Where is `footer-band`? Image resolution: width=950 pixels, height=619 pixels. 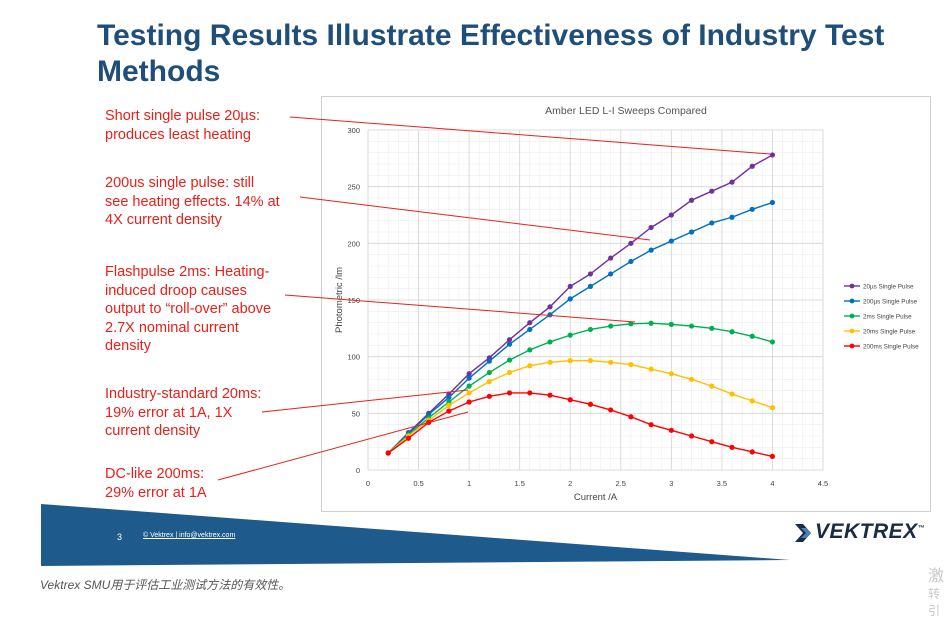 footer-band is located at coordinates (415, 535).